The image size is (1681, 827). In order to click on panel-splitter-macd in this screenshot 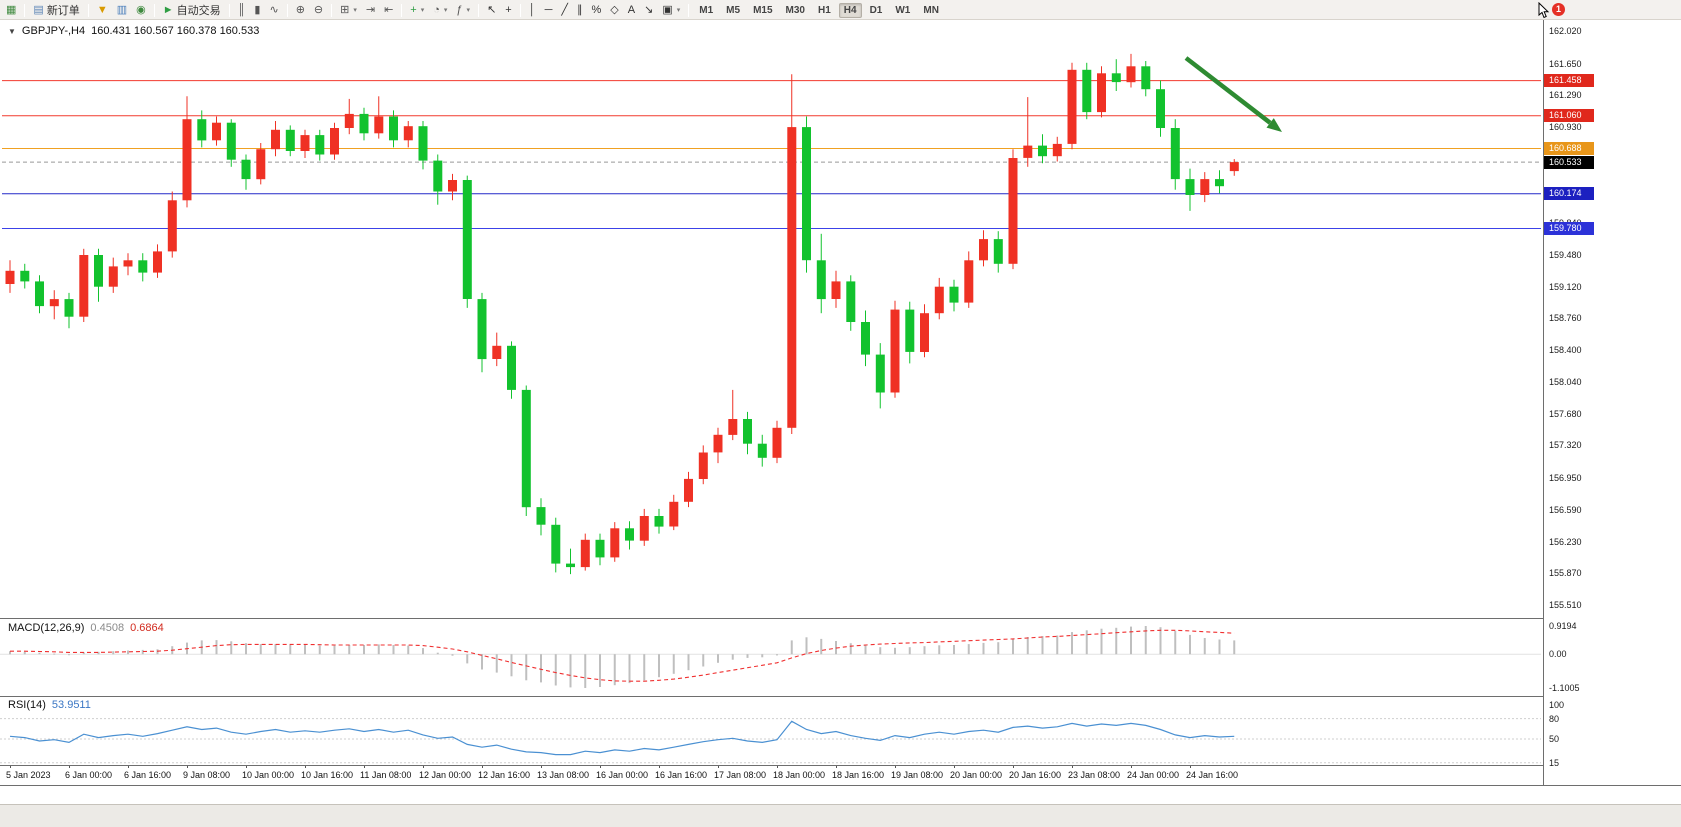, I will do `click(840, 618)`.